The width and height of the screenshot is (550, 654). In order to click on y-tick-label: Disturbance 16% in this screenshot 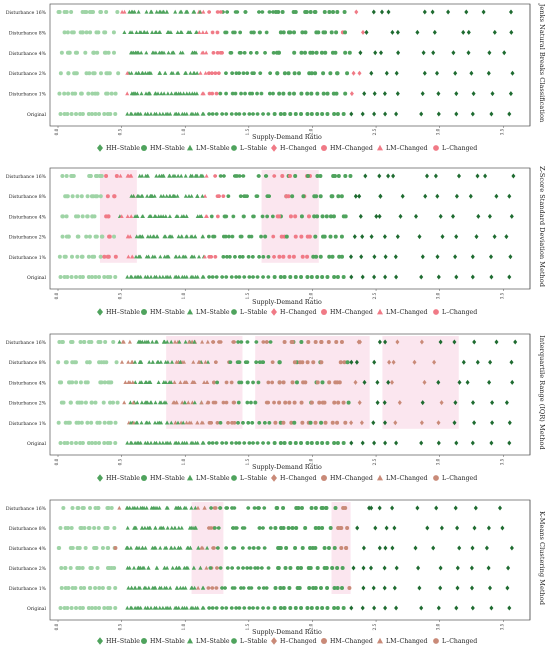, I will do `click(26, 509)`.